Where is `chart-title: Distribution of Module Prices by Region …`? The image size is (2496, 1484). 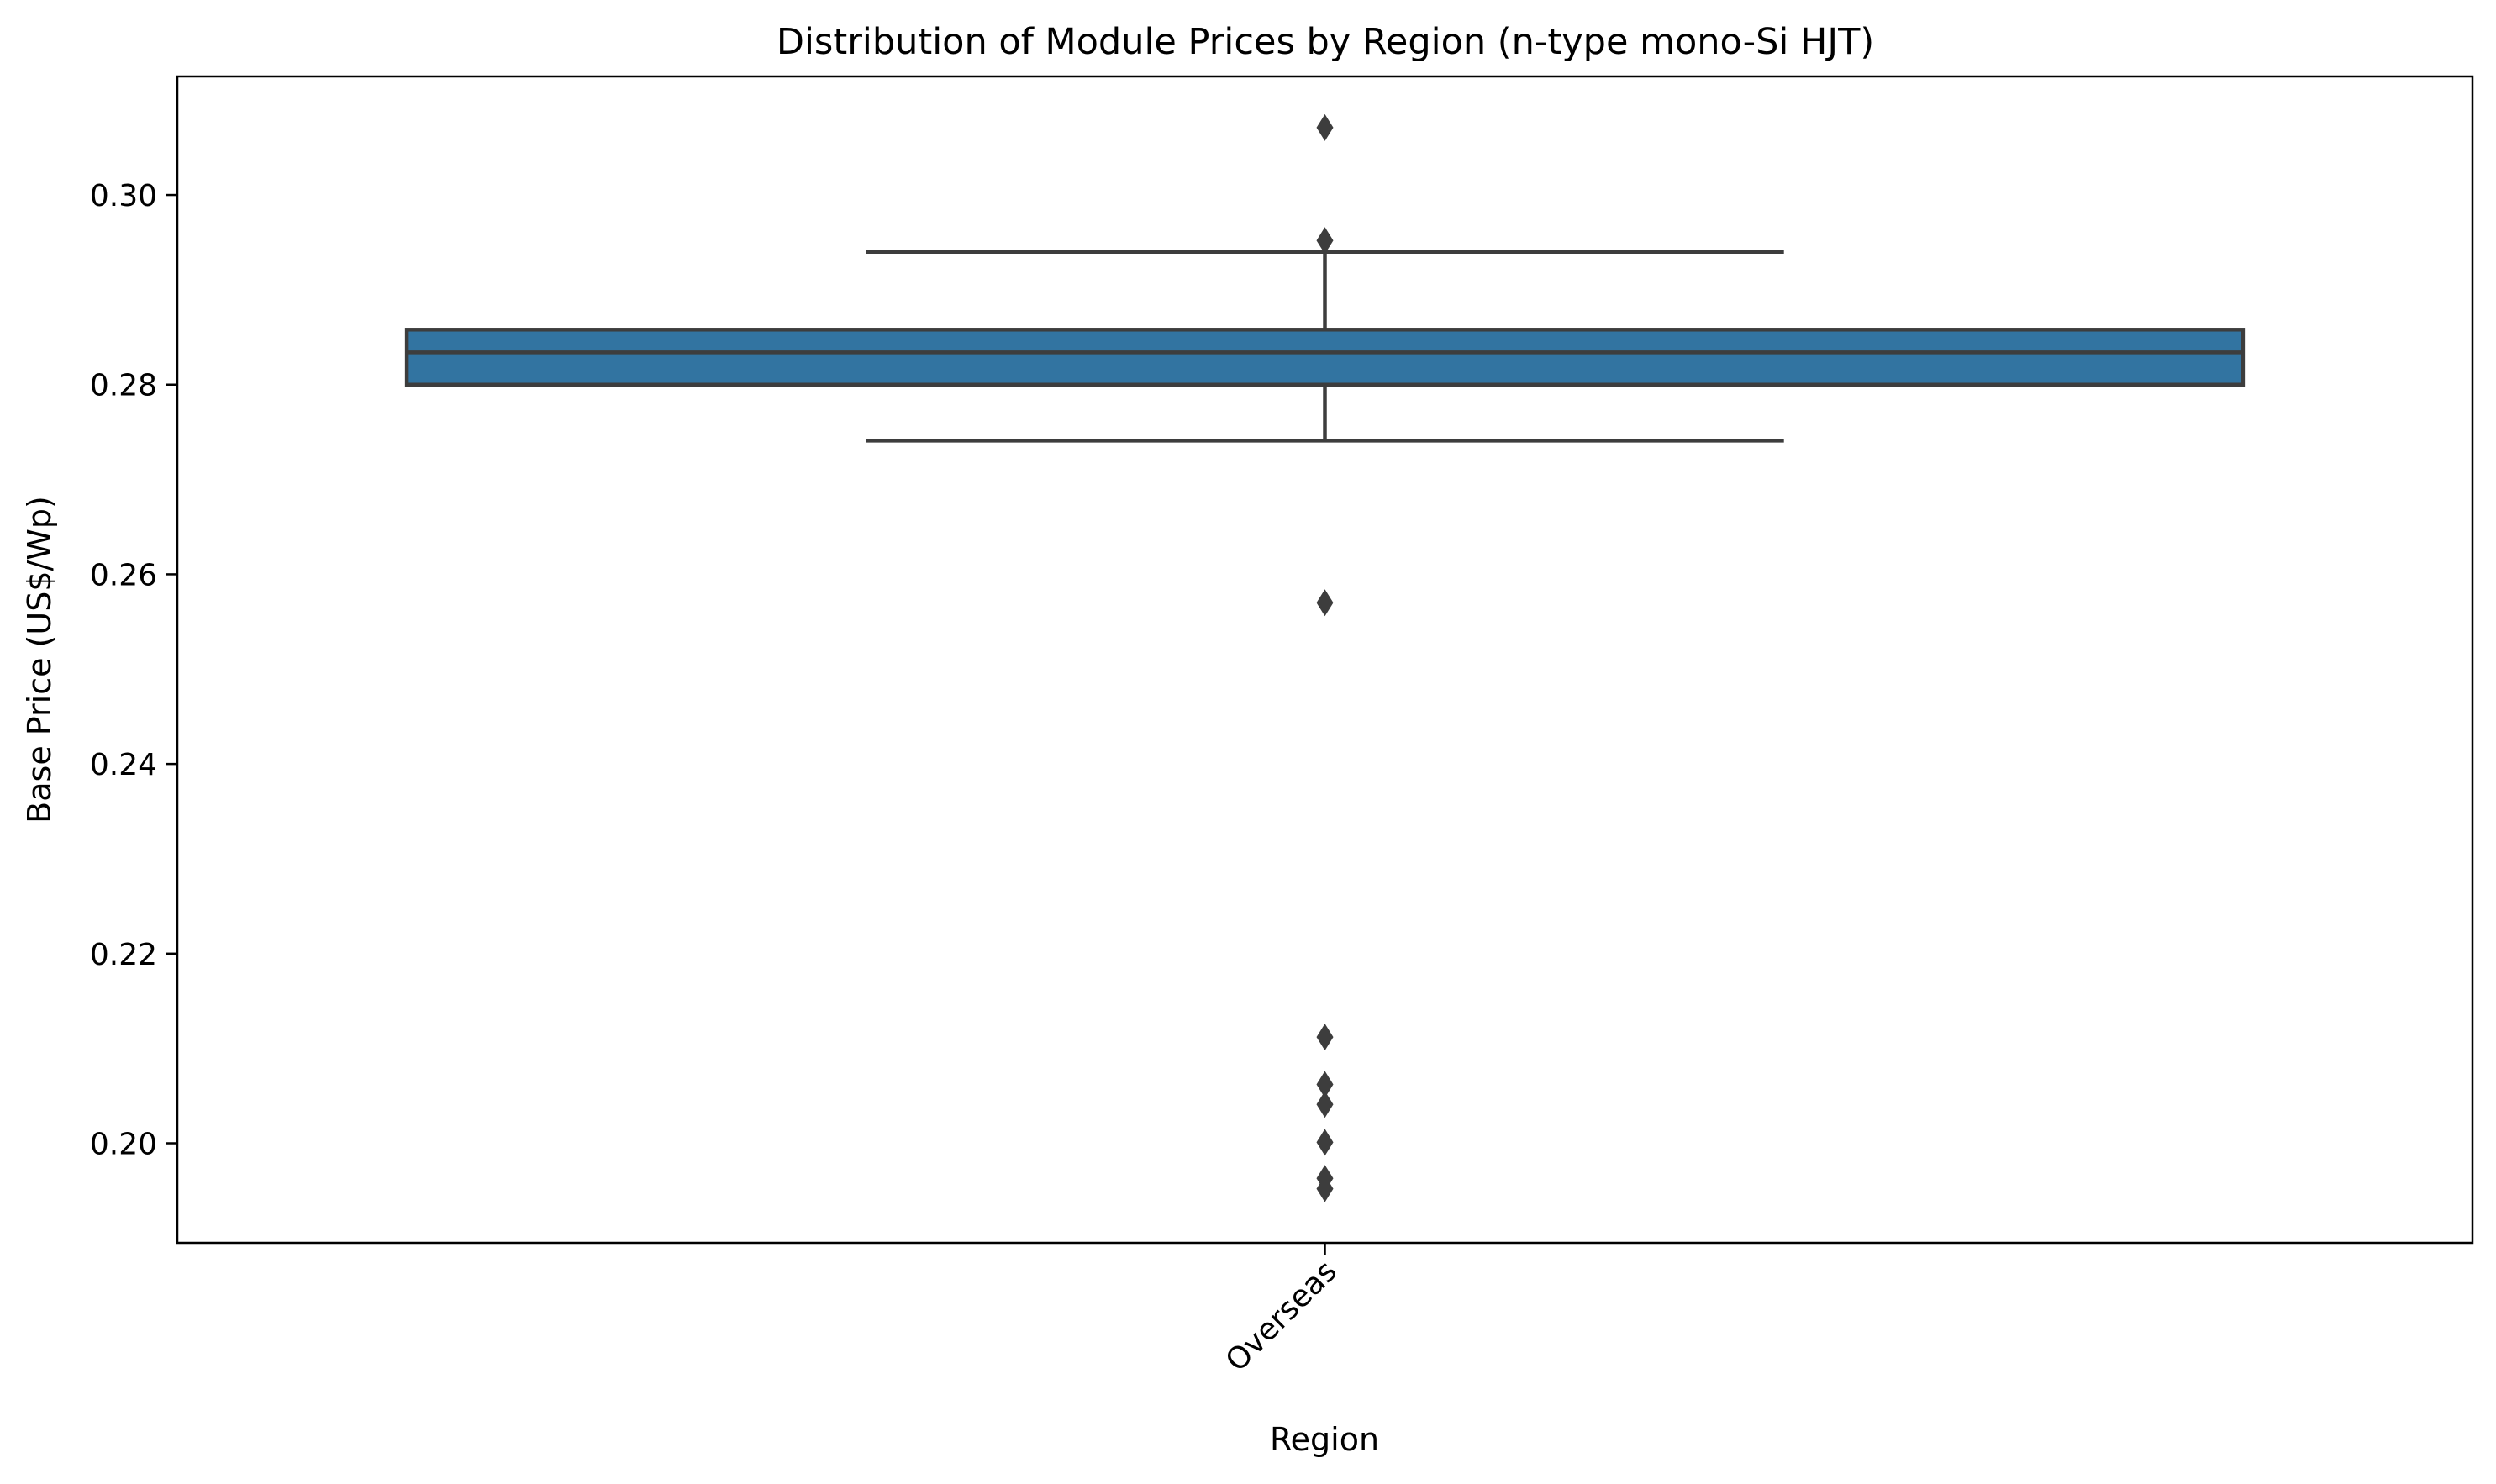 chart-title: Distribution of Module Prices by Region … is located at coordinates (1326, 42).